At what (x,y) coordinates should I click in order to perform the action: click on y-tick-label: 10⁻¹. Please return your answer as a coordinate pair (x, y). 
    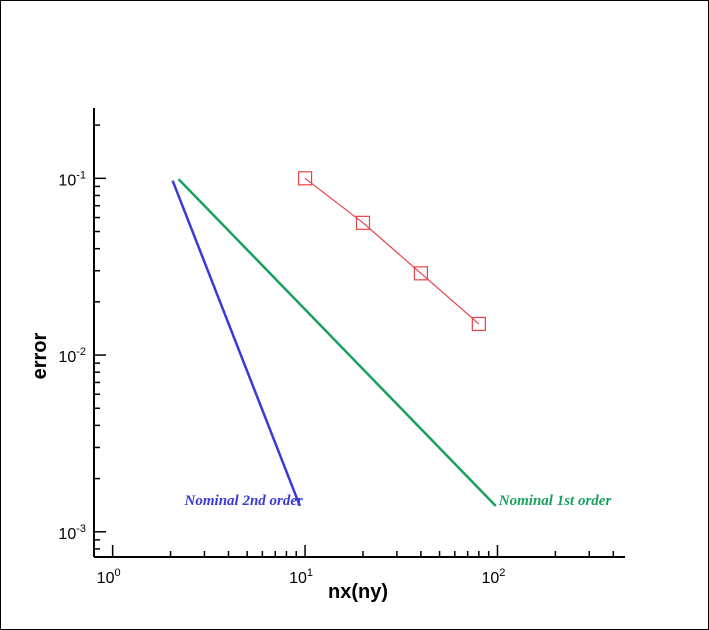
    Looking at the image, I should click on (72, 179).